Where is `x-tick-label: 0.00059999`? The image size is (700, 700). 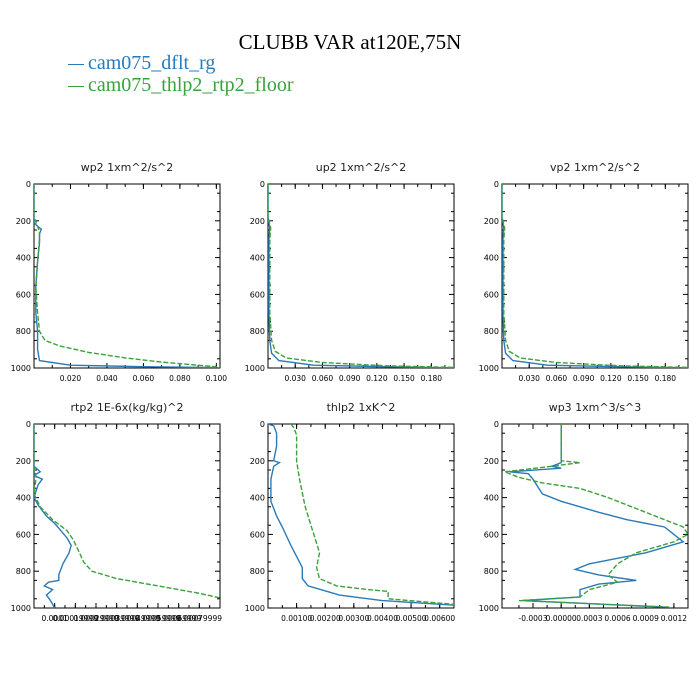 x-tick-label: 0.00059999 is located at coordinates (158, 618).